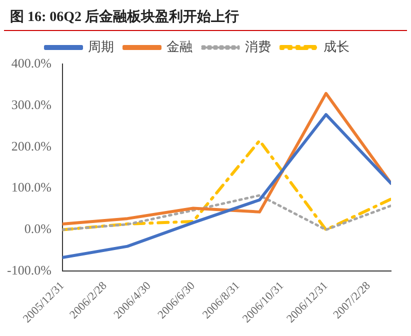  What do you see at coordinates (38, 228) in the screenshot?
I see `y-tick-label: 0.0%` at bounding box center [38, 228].